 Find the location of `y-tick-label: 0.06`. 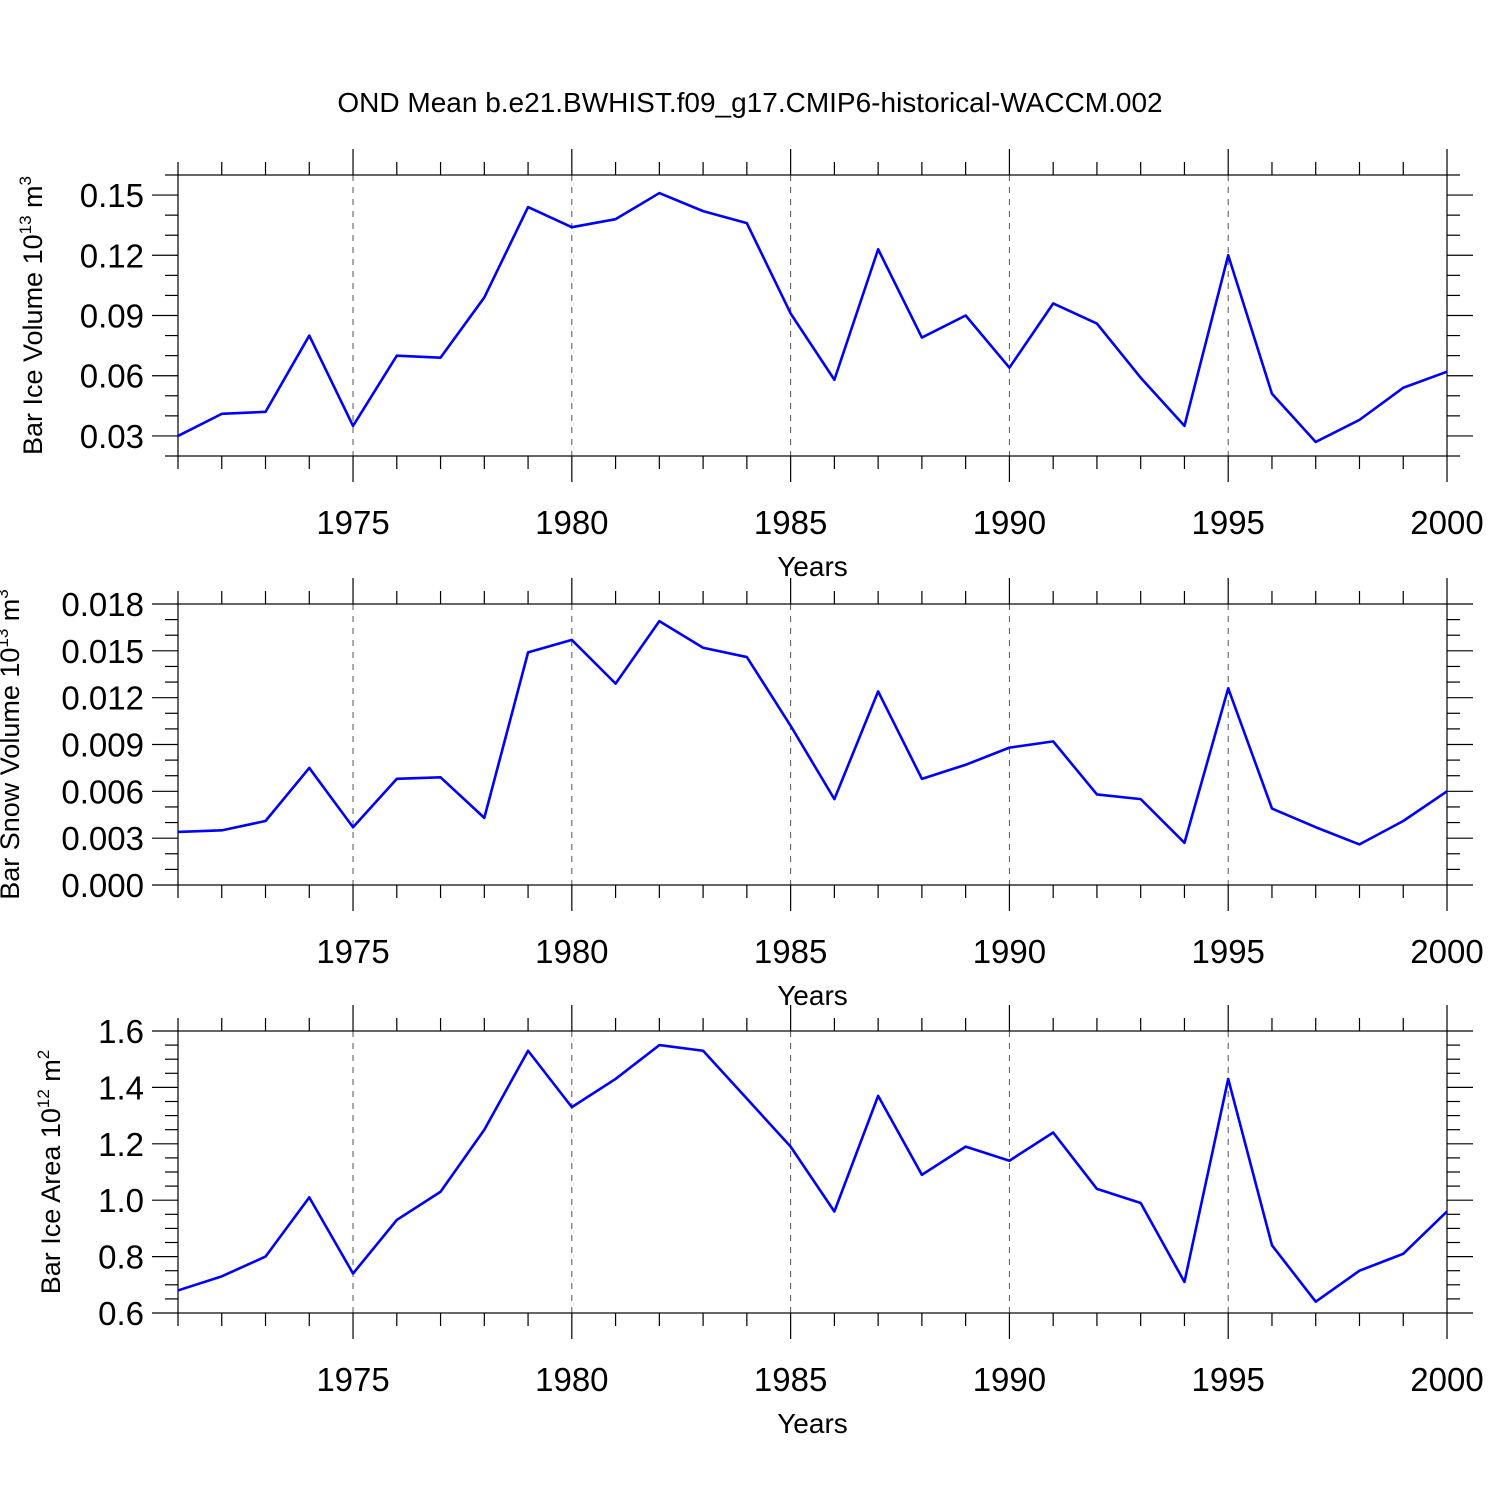

y-tick-label: 0.06 is located at coordinates (112, 376).